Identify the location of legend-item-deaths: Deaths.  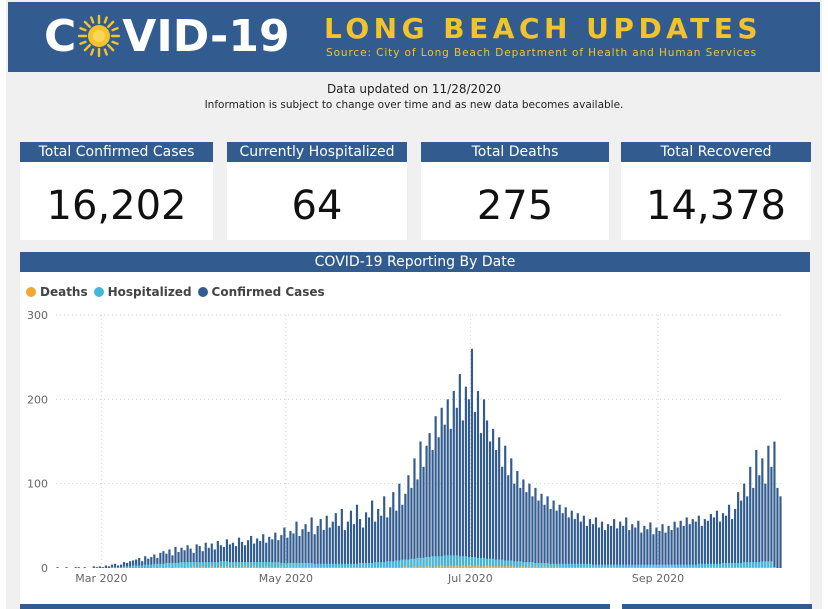
(57, 292).